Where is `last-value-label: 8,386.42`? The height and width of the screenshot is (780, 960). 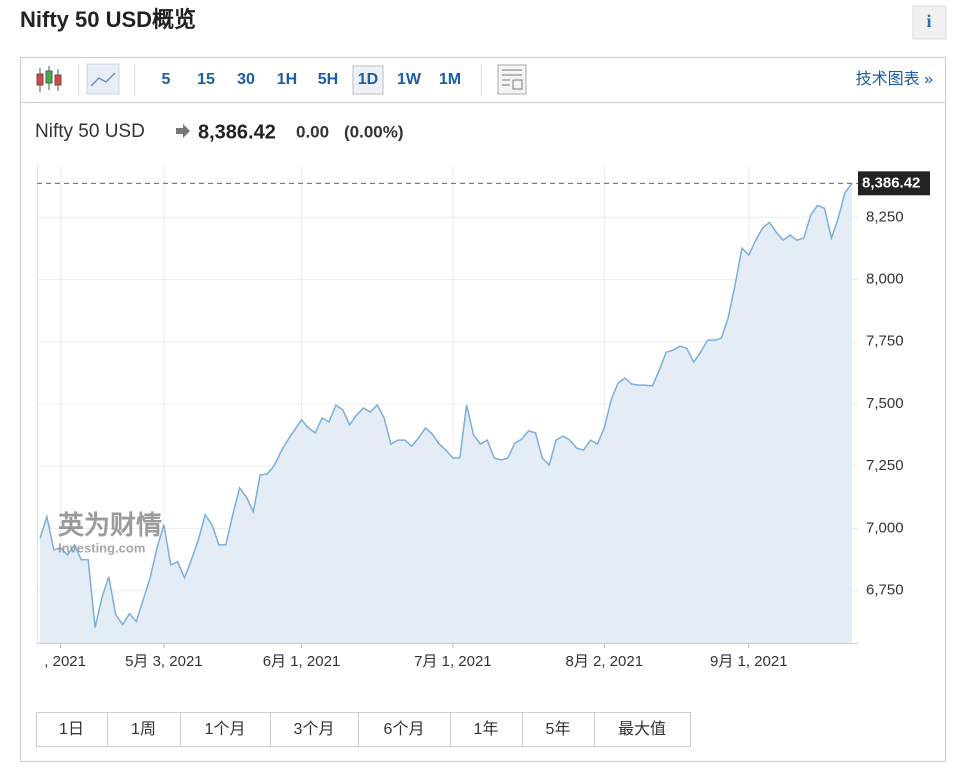 last-value-label: 8,386.42 is located at coordinates (891, 182).